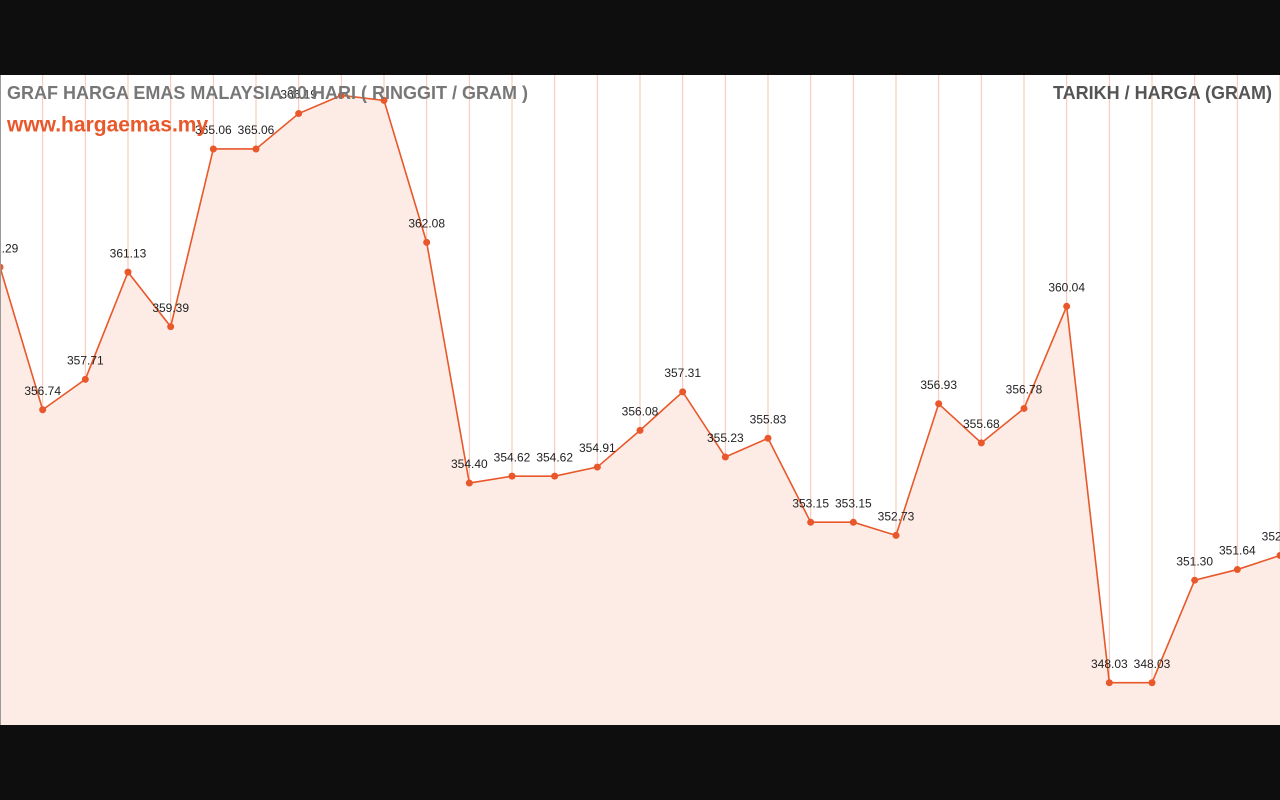 This screenshot has height=800, width=1280. What do you see at coordinates (85, 360) in the screenshot?
I see `value-label: 357.71` at bounding box center [85, 360].